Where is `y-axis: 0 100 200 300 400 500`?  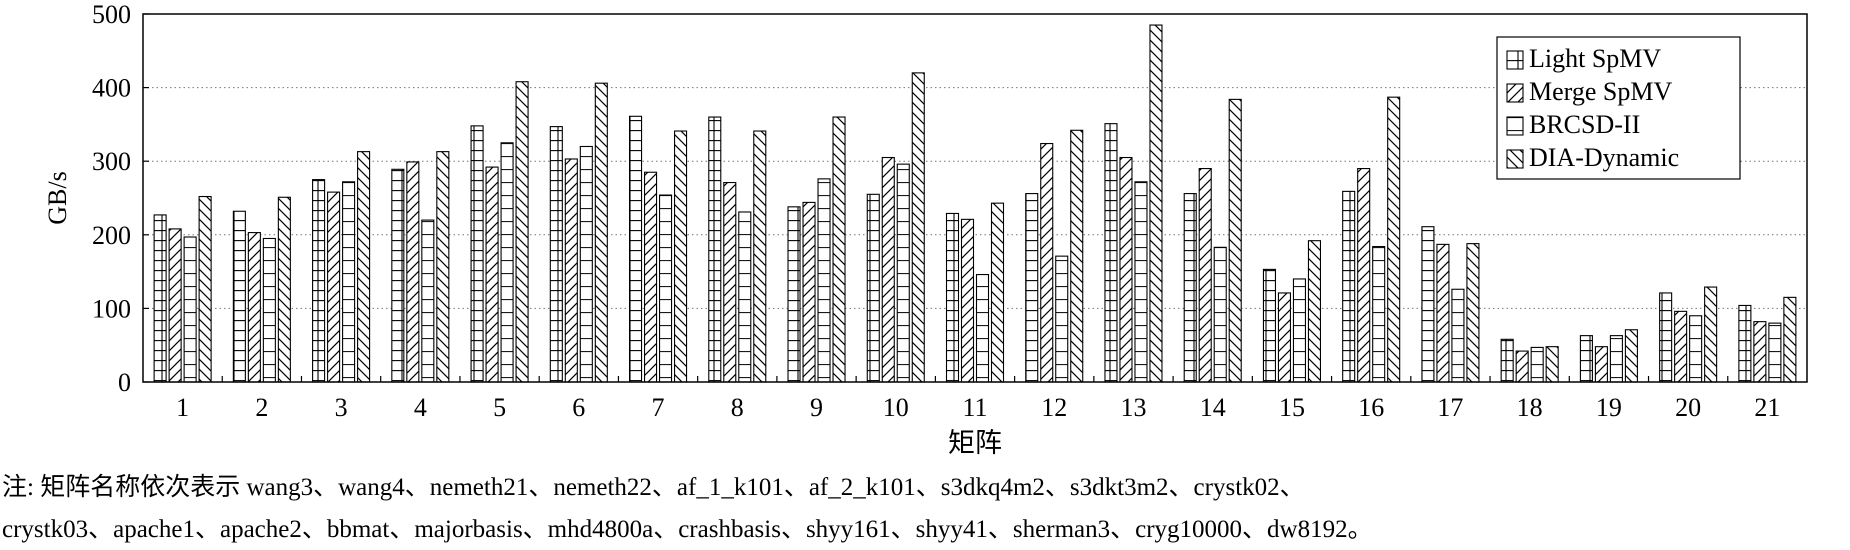 y-axis: 0 100 200 300 400 500 is located at coordinates (120, 198).